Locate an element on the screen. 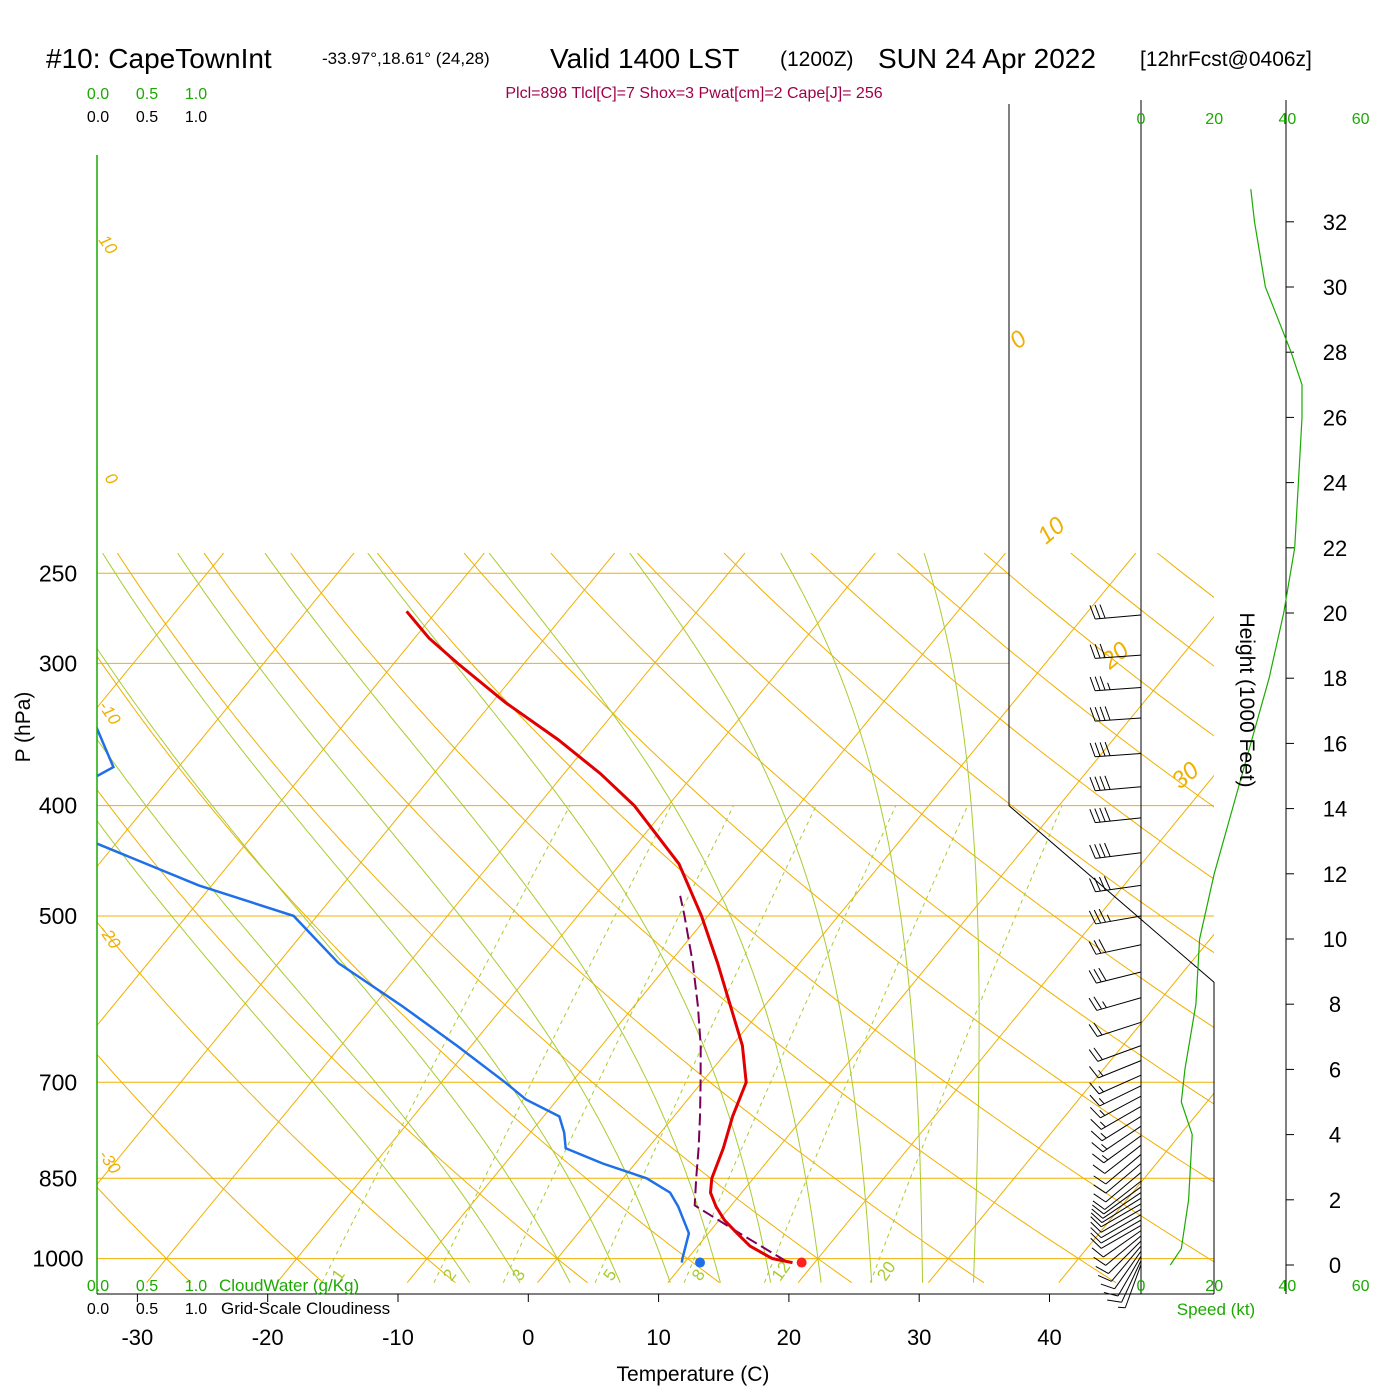  x-tick-label: 0 is located at coordinates (528, 1337).